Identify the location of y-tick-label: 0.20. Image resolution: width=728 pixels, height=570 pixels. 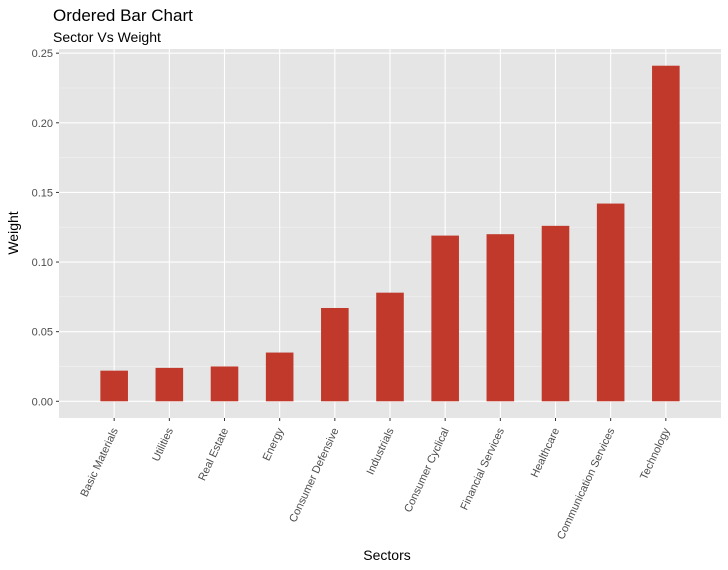
(42, 124).